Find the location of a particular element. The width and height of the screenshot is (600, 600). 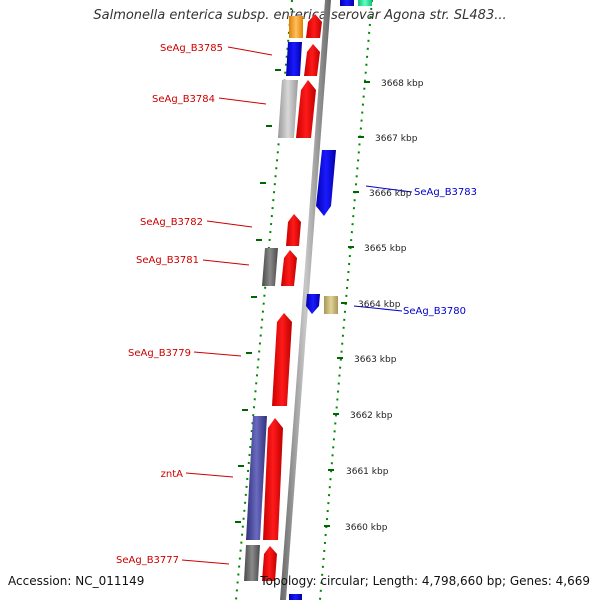

partial-feature-bottom-blue is located at coordinates (295, 597).